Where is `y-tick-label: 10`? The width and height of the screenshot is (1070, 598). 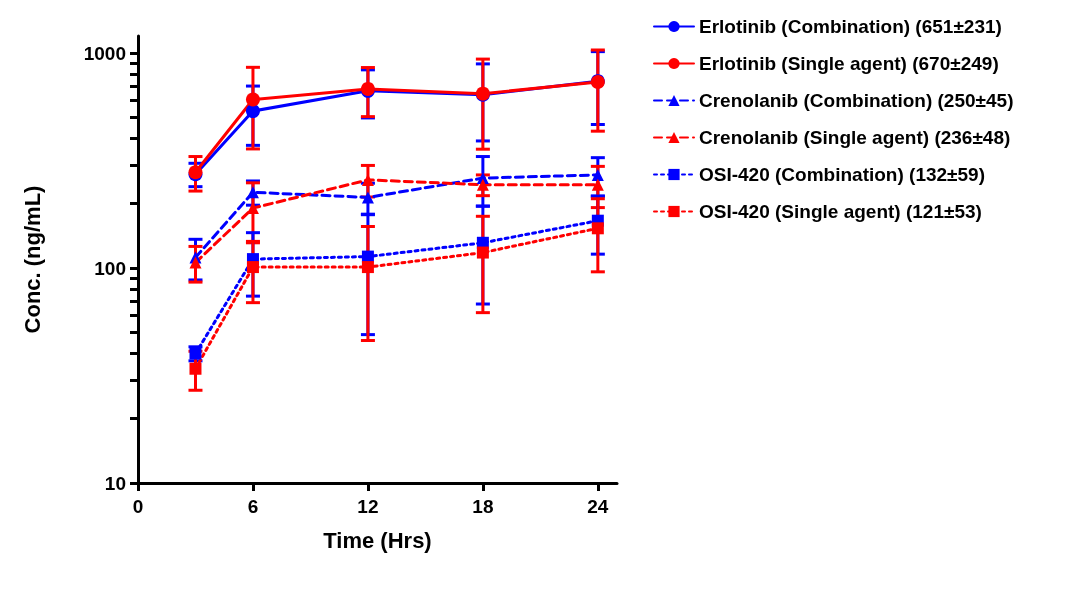
y-tick-label: 10 is located at coordinates (115, 483).